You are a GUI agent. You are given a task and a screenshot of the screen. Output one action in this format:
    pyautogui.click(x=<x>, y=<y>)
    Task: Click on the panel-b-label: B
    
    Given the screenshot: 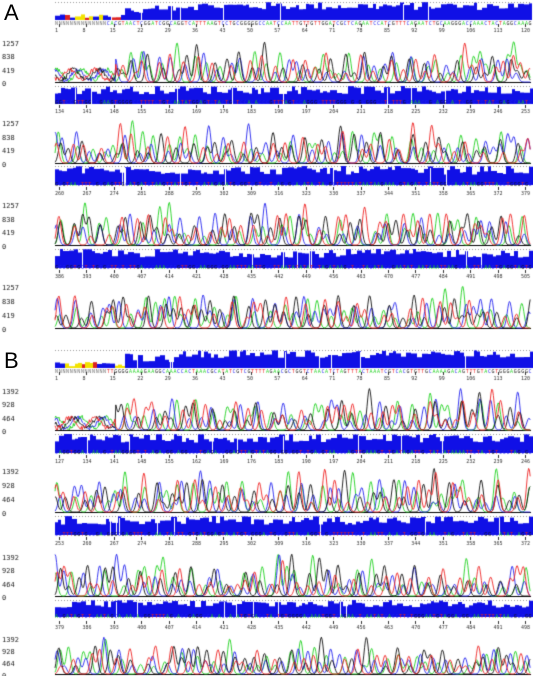 What is the action you would take?
    pyautogui.click(x=11, y=360)
    